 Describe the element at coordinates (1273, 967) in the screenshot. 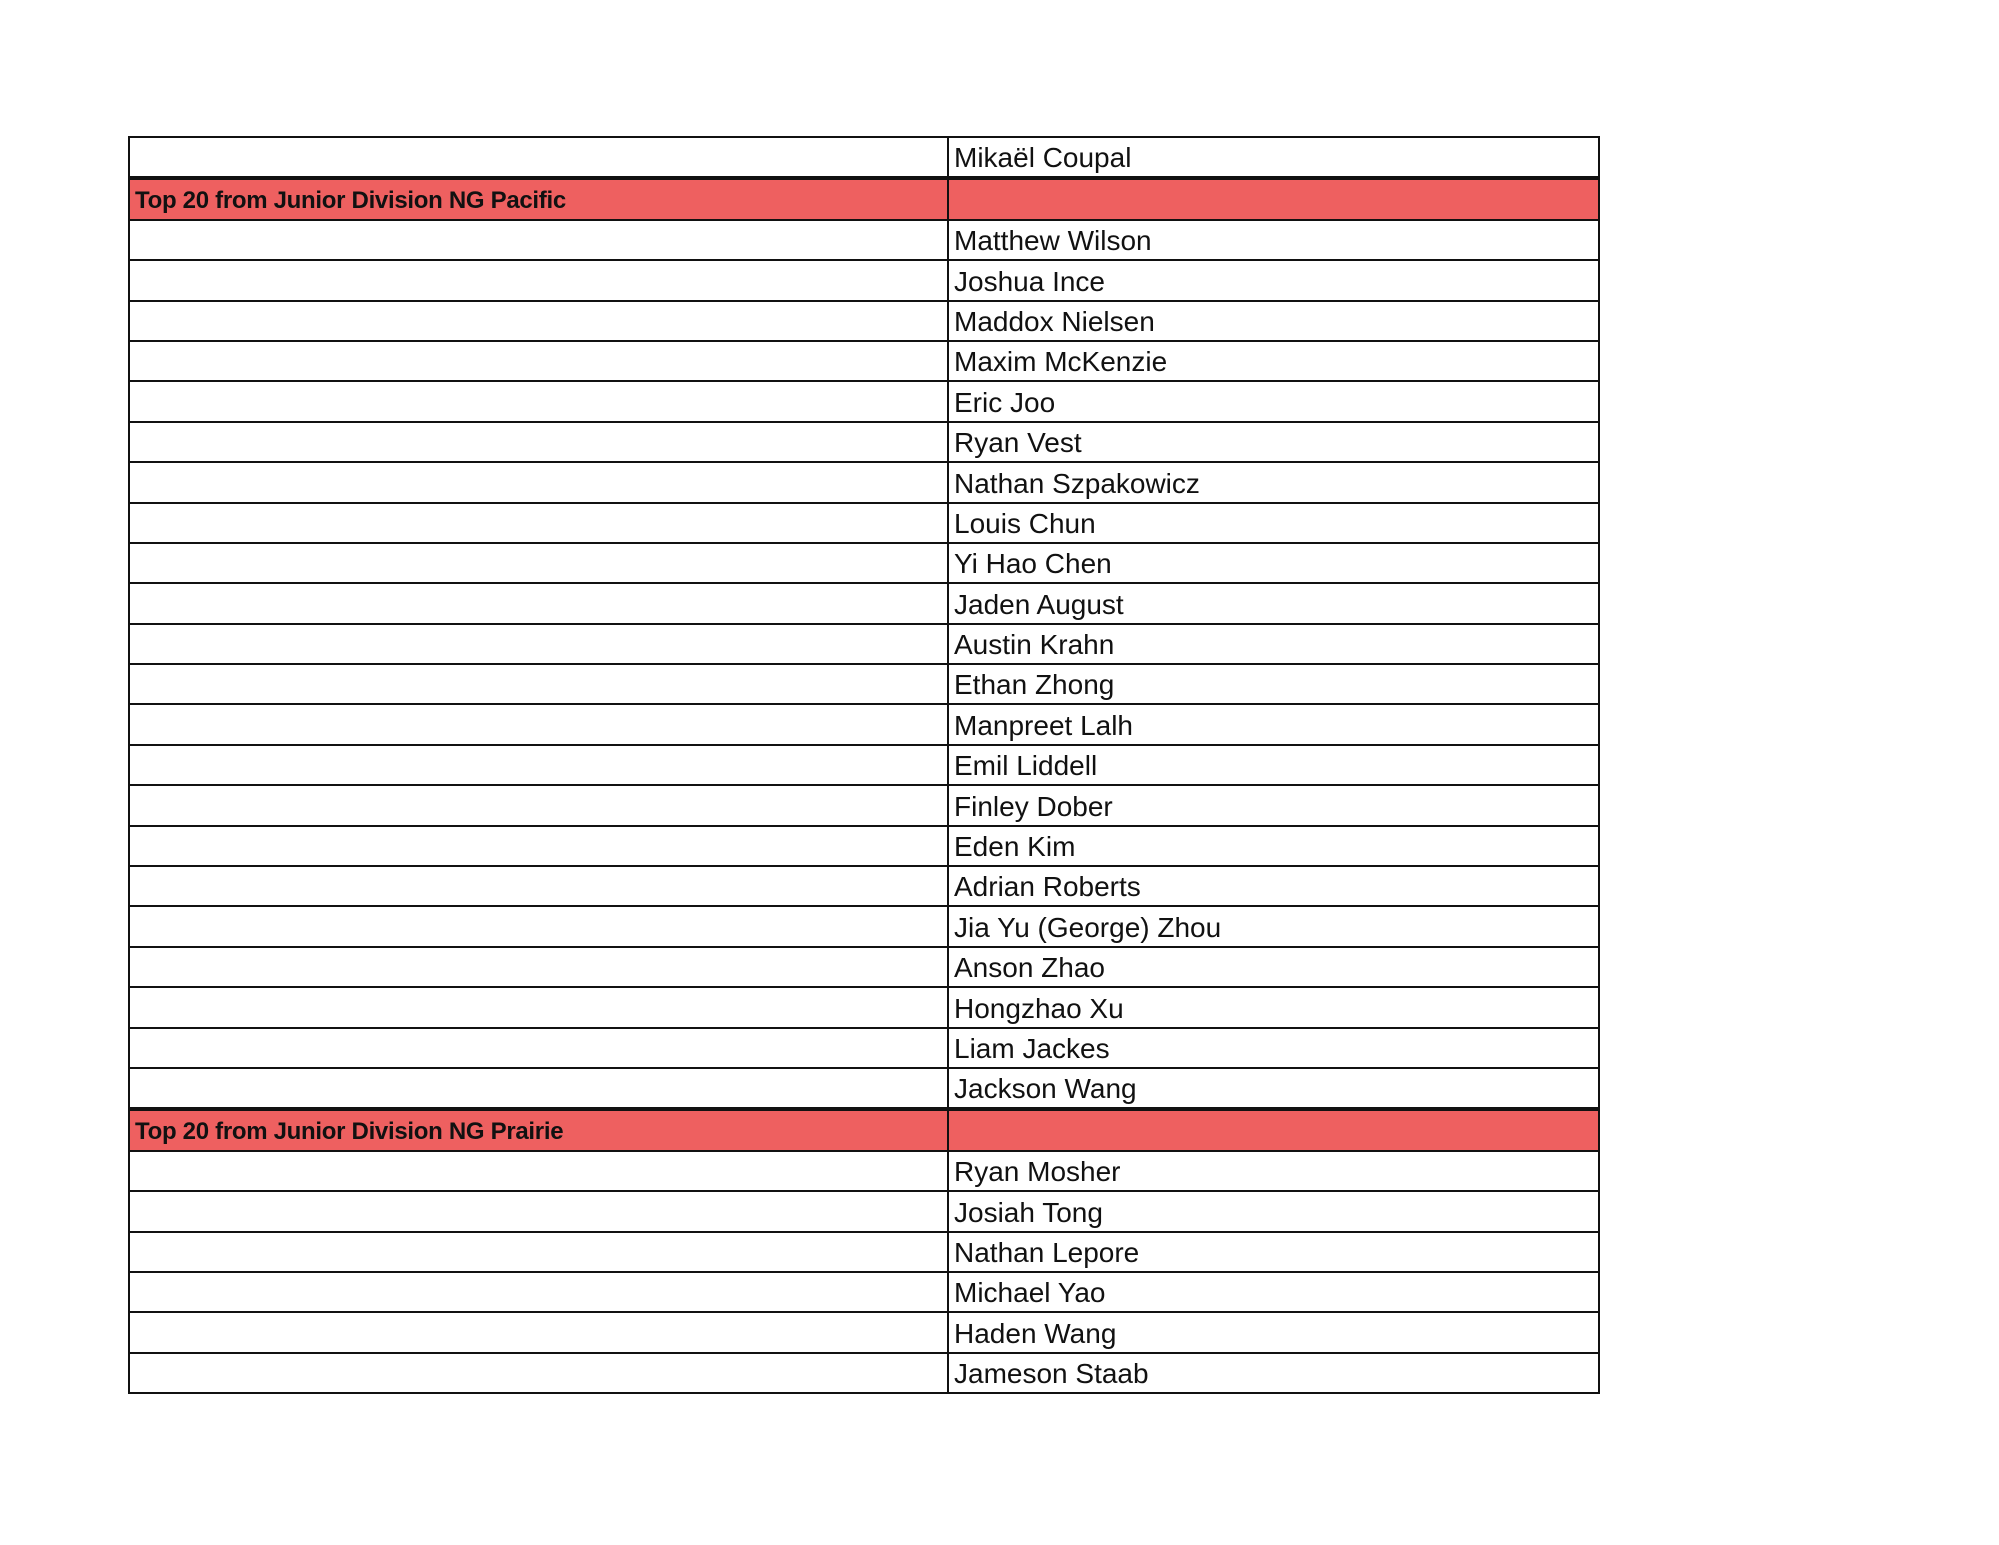

I see `name-cell: Anson Zhao` at that location.